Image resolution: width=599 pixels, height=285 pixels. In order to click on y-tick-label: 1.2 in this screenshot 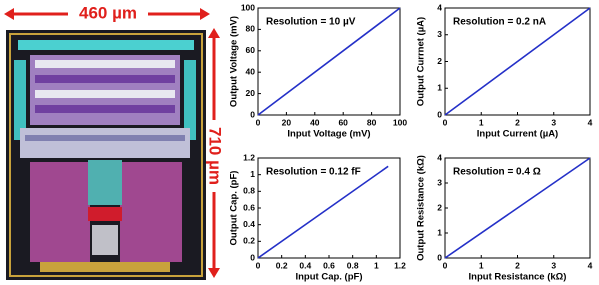, I will do `click(249, 157)`.